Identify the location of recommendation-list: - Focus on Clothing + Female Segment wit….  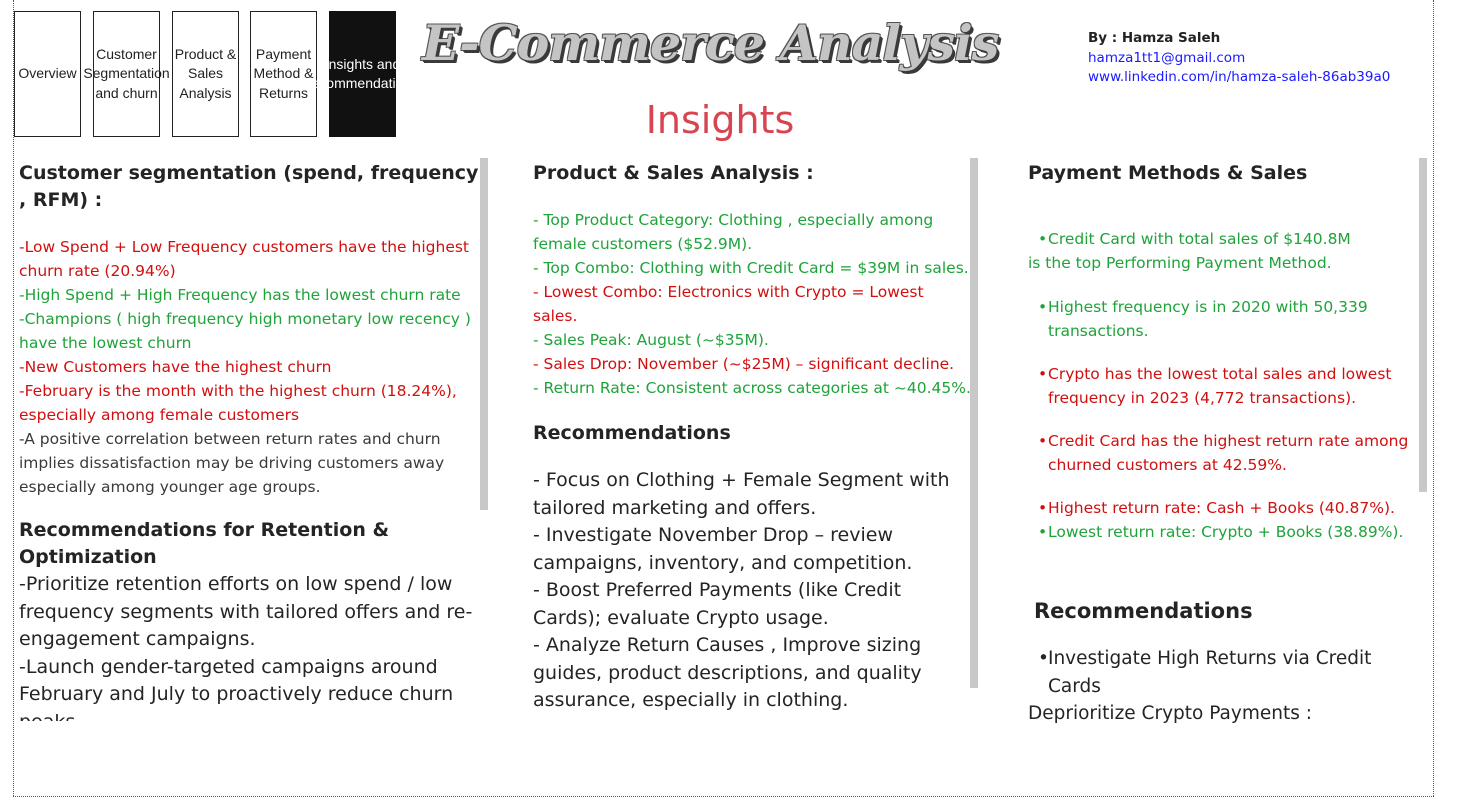
(752, 591).